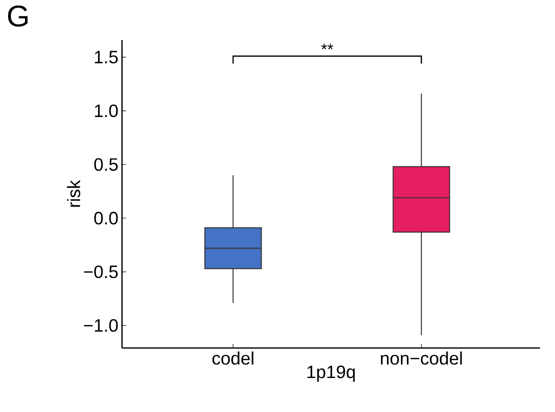 The width and height of the screenshot is (555, 412). I want to click on y-tick-label: 0.0, so click(106, 218).